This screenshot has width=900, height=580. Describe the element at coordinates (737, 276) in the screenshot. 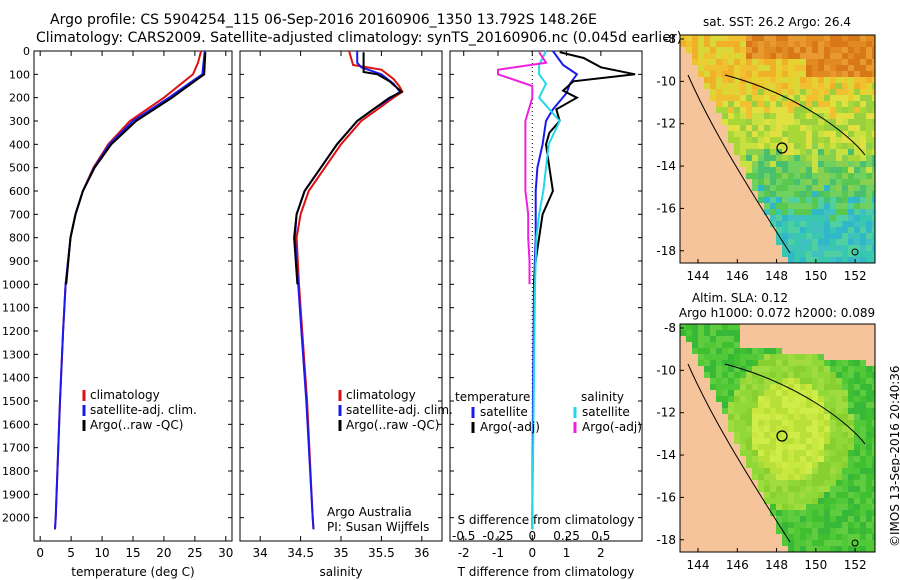

I see `sst-map-x-tick-label: 146` at that location.